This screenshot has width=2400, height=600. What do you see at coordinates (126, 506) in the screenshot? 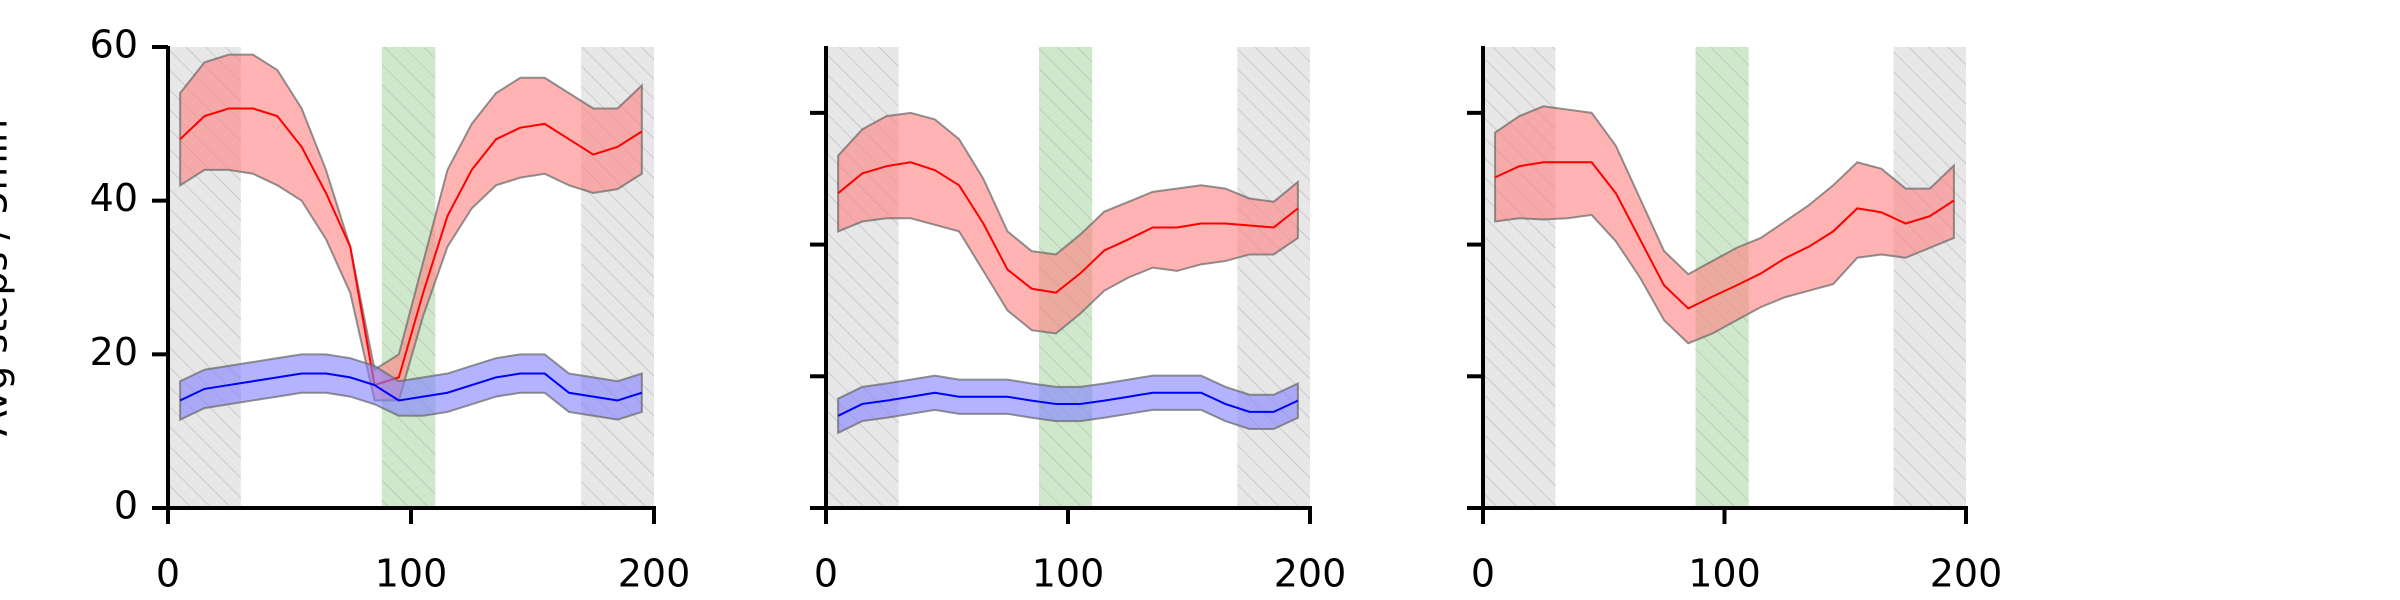
I see `y-tick-label: 0` at bounding box center [126, 506].